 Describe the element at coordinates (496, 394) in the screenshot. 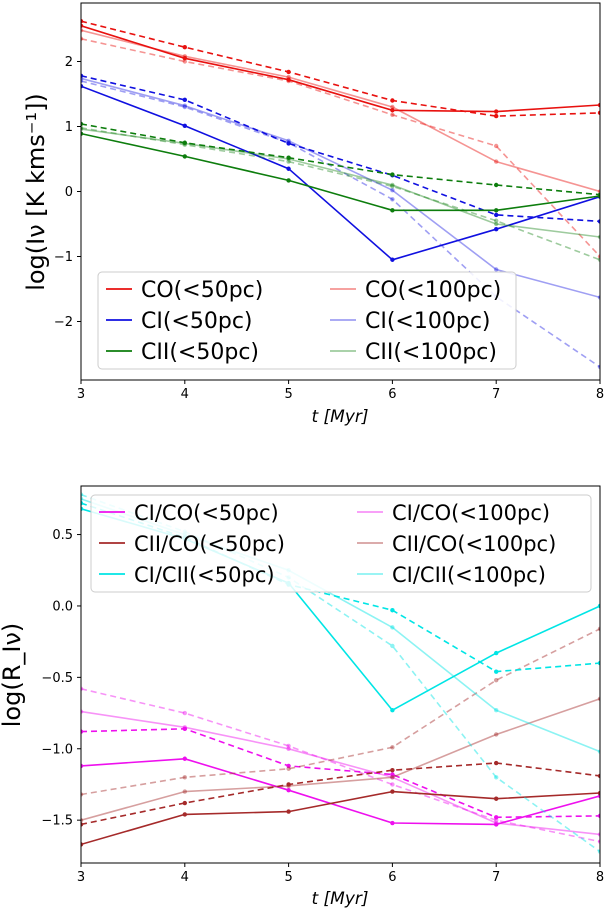

I see `x-tick-label: 7` at that location.